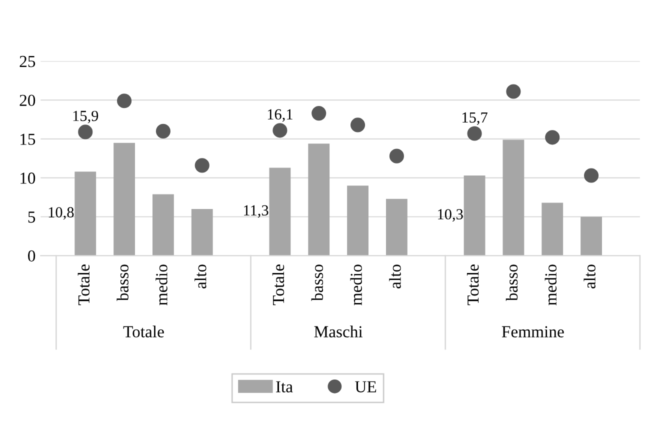 Image resolution: width=655 pixels, height=437 pixels. What do you see at coordinates (280, 115) in the screenshot?
I see `data-label: 16,1` at bounding box center [280, 115].